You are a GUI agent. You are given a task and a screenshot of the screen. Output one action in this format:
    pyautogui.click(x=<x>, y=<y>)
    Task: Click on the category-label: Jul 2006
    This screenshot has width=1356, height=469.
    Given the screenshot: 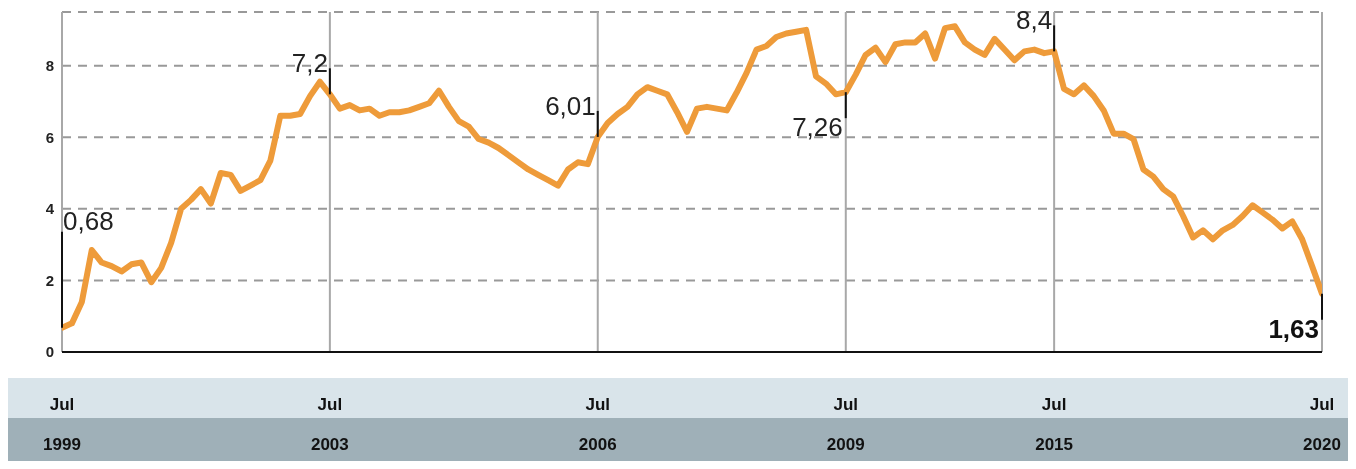 What is the action you would take?
    pyautogui.click(x=597, y=424)
    